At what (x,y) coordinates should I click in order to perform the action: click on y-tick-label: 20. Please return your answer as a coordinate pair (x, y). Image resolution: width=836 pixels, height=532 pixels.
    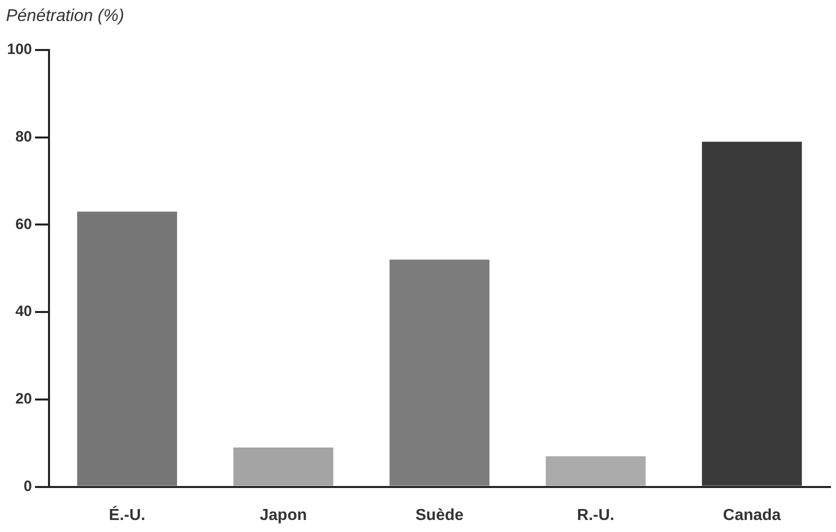
    Looking at the image, I should click on (23, 399).